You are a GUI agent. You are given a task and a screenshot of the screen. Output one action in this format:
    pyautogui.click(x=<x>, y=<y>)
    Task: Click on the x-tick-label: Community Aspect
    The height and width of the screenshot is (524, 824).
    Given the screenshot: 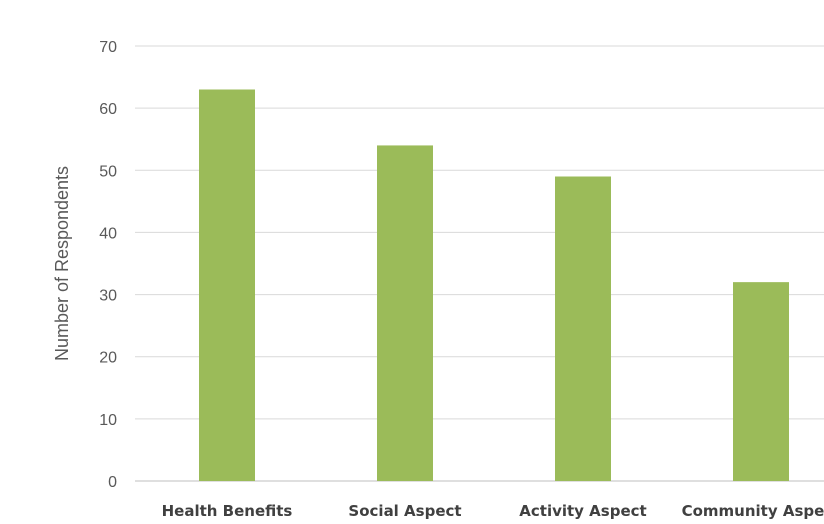 What is the action you would take?
    pyautogui.click(x=753, y=511)
    